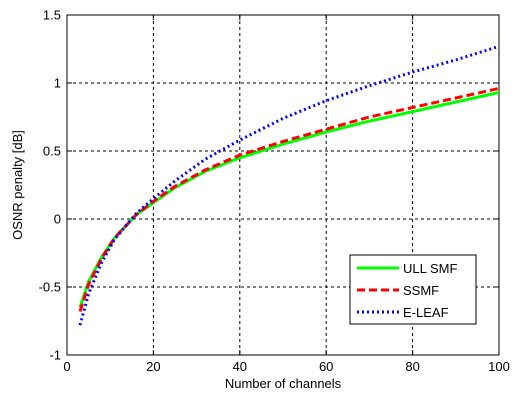 Image resolution: width=516 pixels, height=397 pixels. What do you see at coordinates (55, 355) in the screenshot?
I see `y-tick-label: -1` at bounding box center [55, 355].